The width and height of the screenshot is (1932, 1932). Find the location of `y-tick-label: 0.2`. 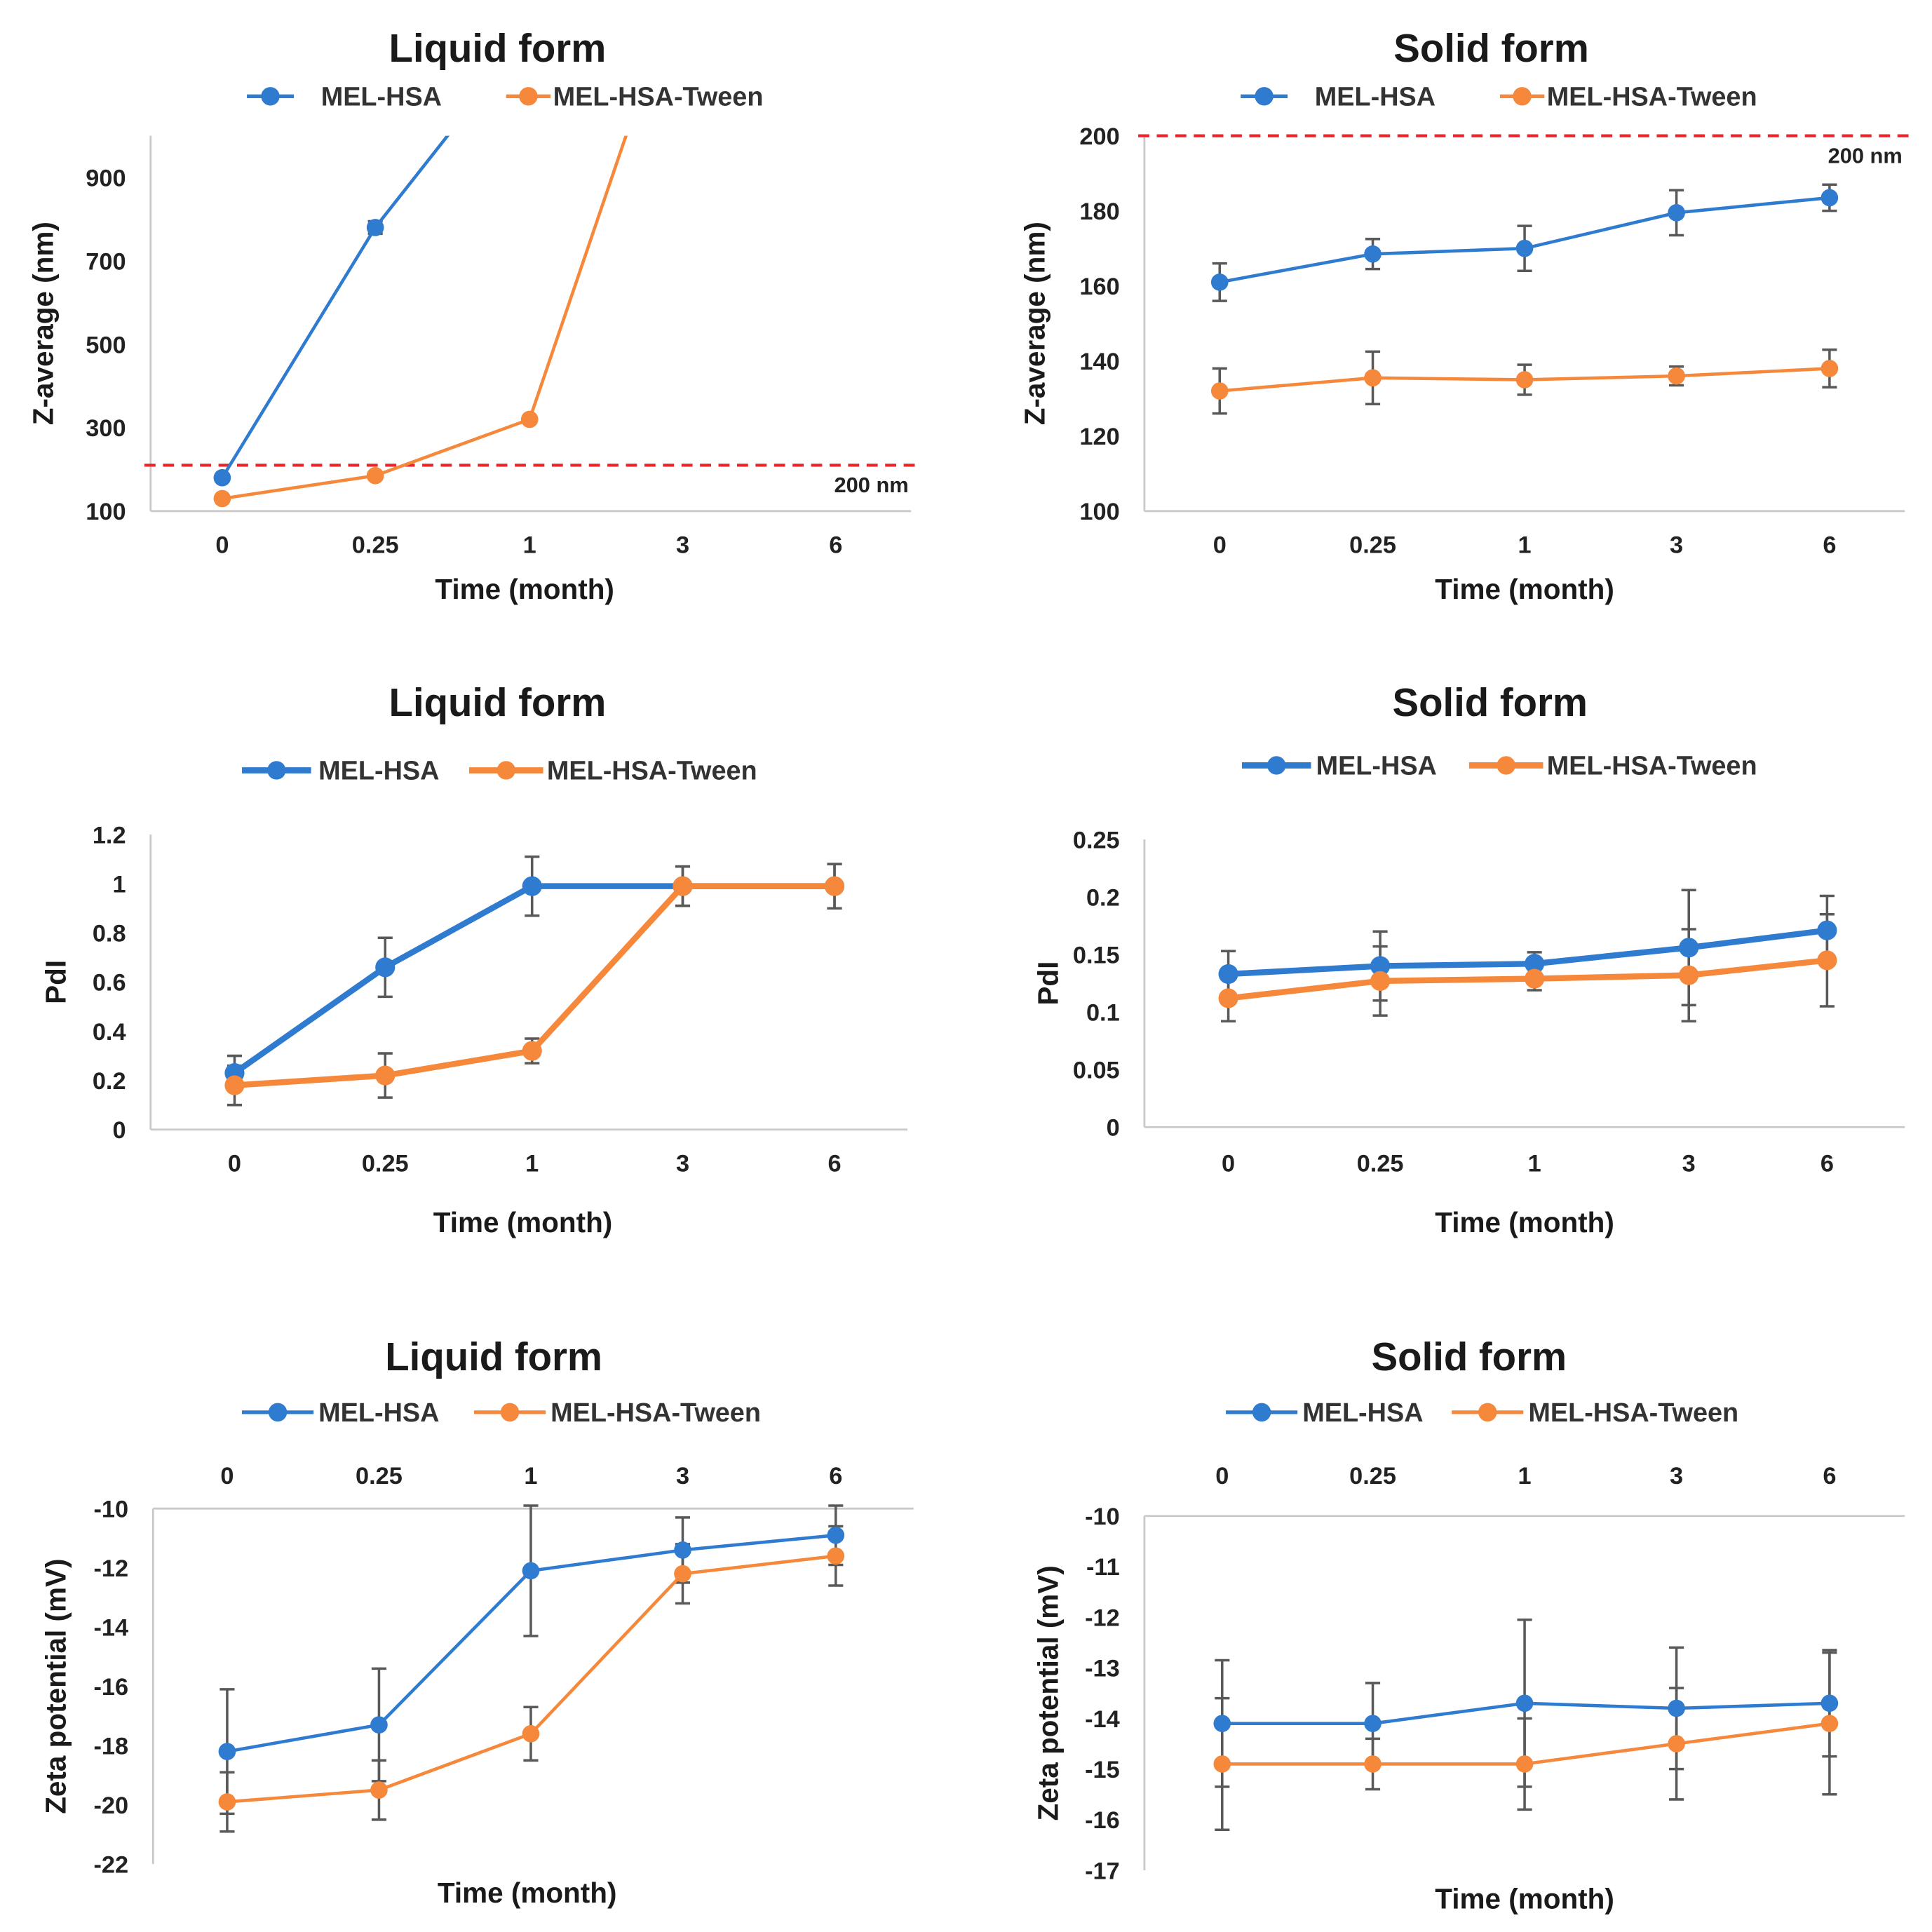

y-tick-label: 0.2 is located at coordinates (109, 1081).